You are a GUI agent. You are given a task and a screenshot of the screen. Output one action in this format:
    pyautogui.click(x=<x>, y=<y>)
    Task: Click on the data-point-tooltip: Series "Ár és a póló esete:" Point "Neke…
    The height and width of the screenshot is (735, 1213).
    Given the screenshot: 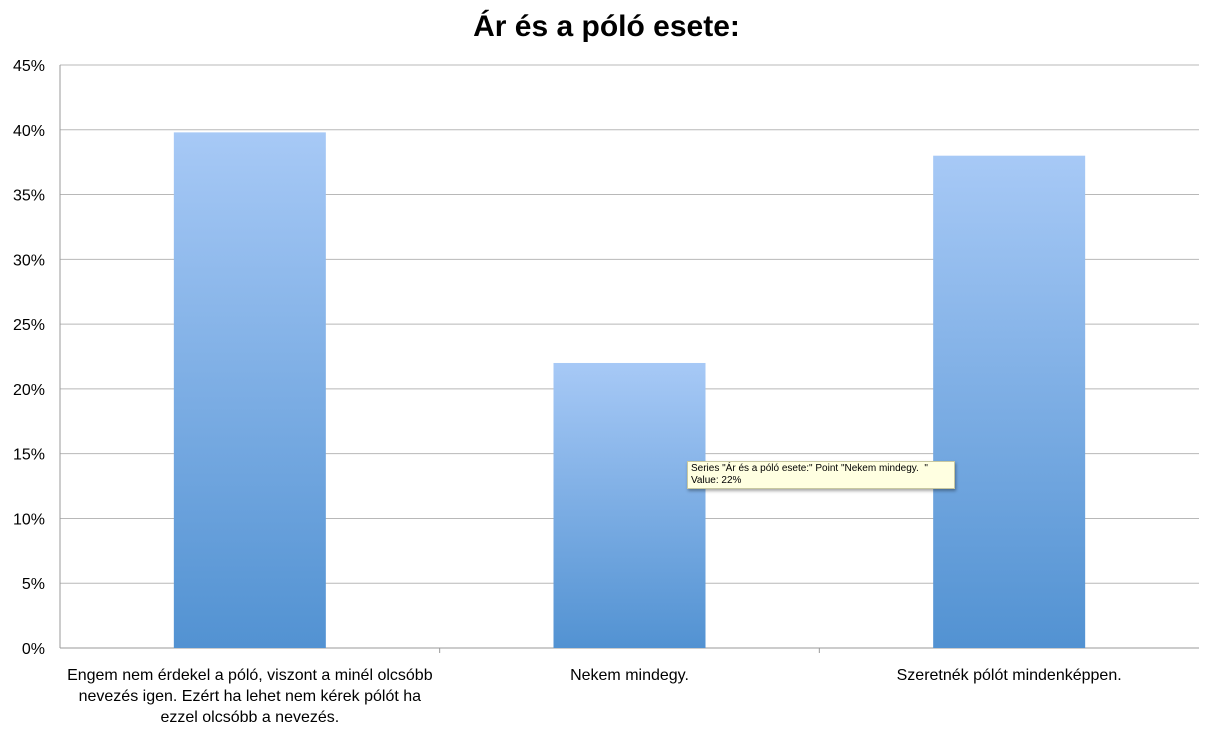 What is the action you would take?
    pyautogui.click(x=821, y=475)
    